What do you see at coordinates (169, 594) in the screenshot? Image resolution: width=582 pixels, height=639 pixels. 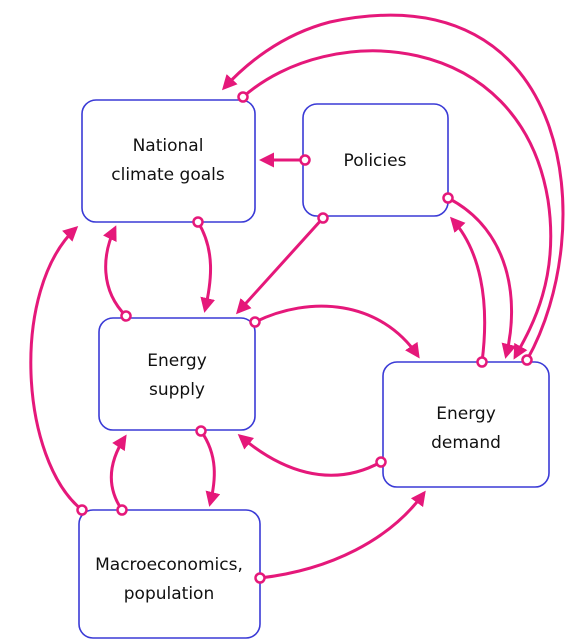 I see `node-label: population` at bounding box center [169, 594].